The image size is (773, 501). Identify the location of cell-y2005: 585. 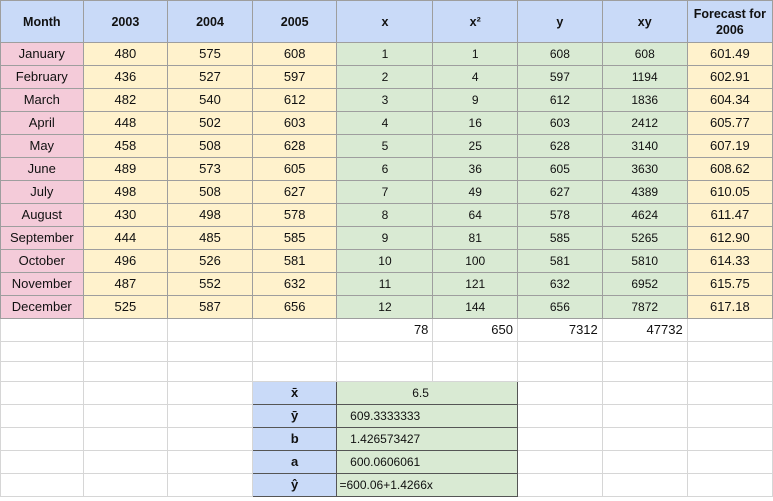
(294, 238).